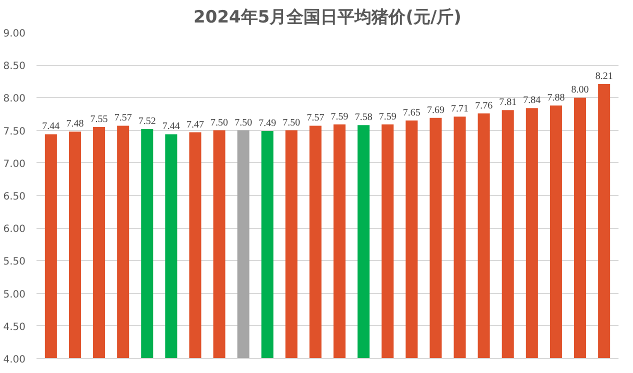 The height and width of the screenshot is (373, 633). What do you see at coordinates (14, 262) in the screenshot?
I see `y-tick-label: 5.50` at bounding box center [14, 262].